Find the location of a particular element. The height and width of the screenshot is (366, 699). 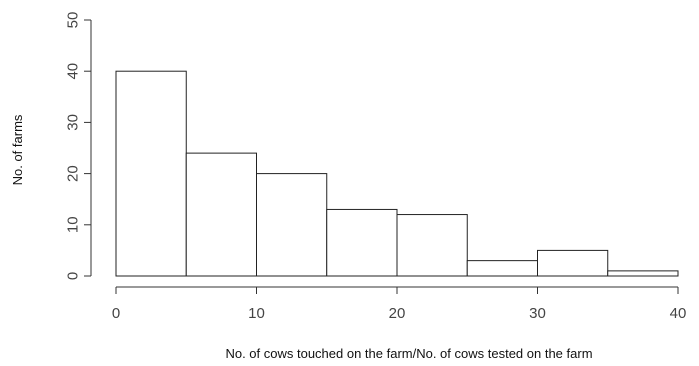

x-tick-label-30: 30 is located at coordinates (537, 313).